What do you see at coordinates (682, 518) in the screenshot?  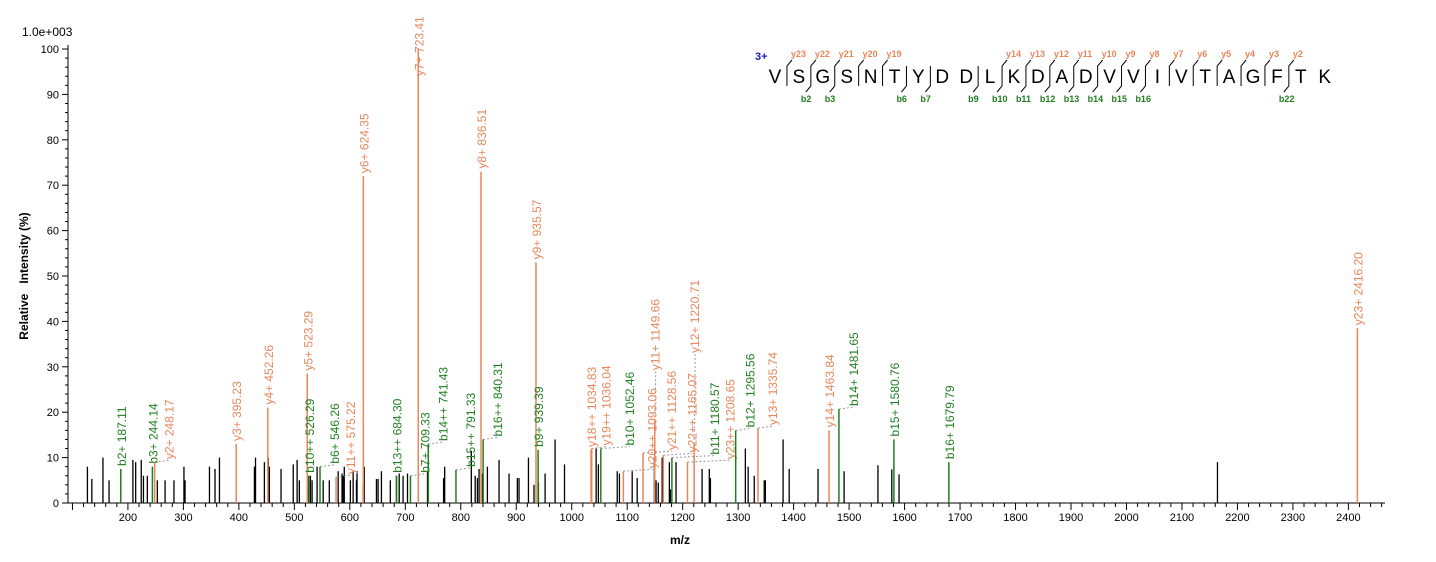 I see `x-tick-label: 1200` at bounding box center [682, 518].